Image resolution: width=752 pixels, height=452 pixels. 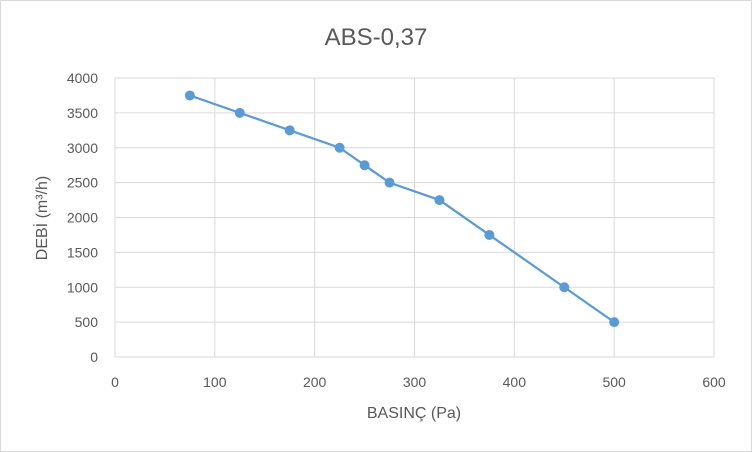 What do you see at coordinates (82, 183) in the screenshot?
I see `y-tick-label: 2500` at bounding box center [82, 183].